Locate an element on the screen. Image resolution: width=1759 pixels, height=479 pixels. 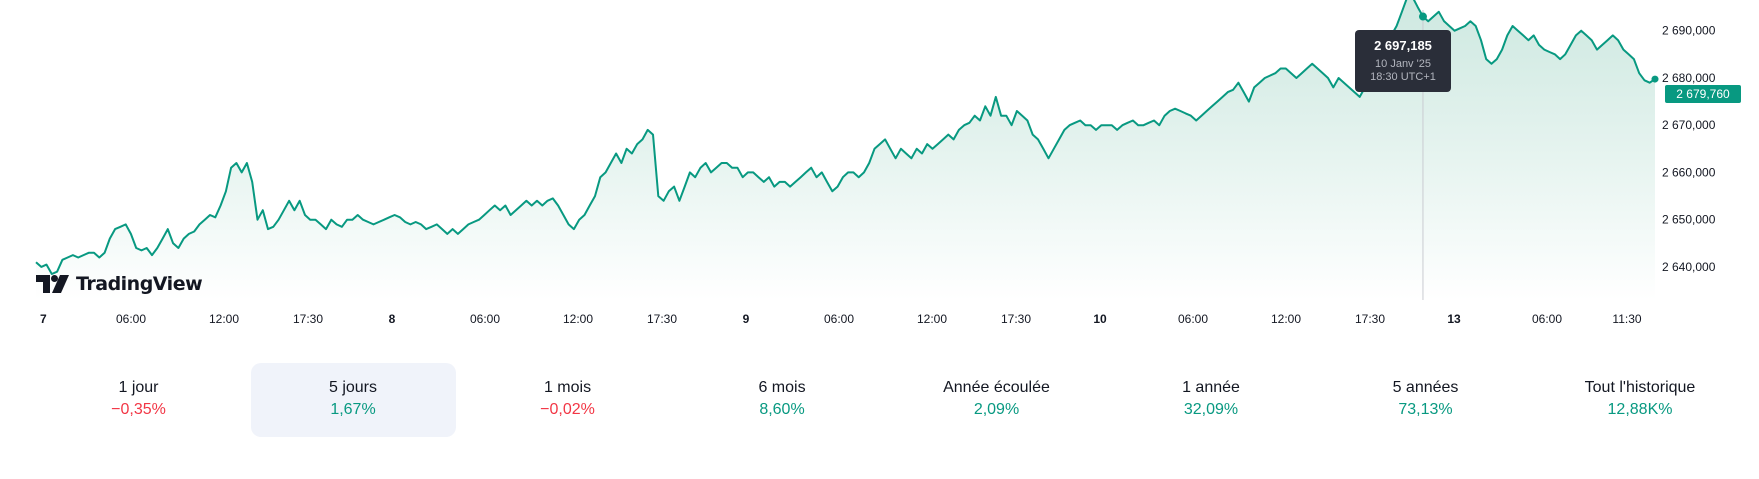
x-tick-label: 11:30 is located at coordinates (1626, 319).